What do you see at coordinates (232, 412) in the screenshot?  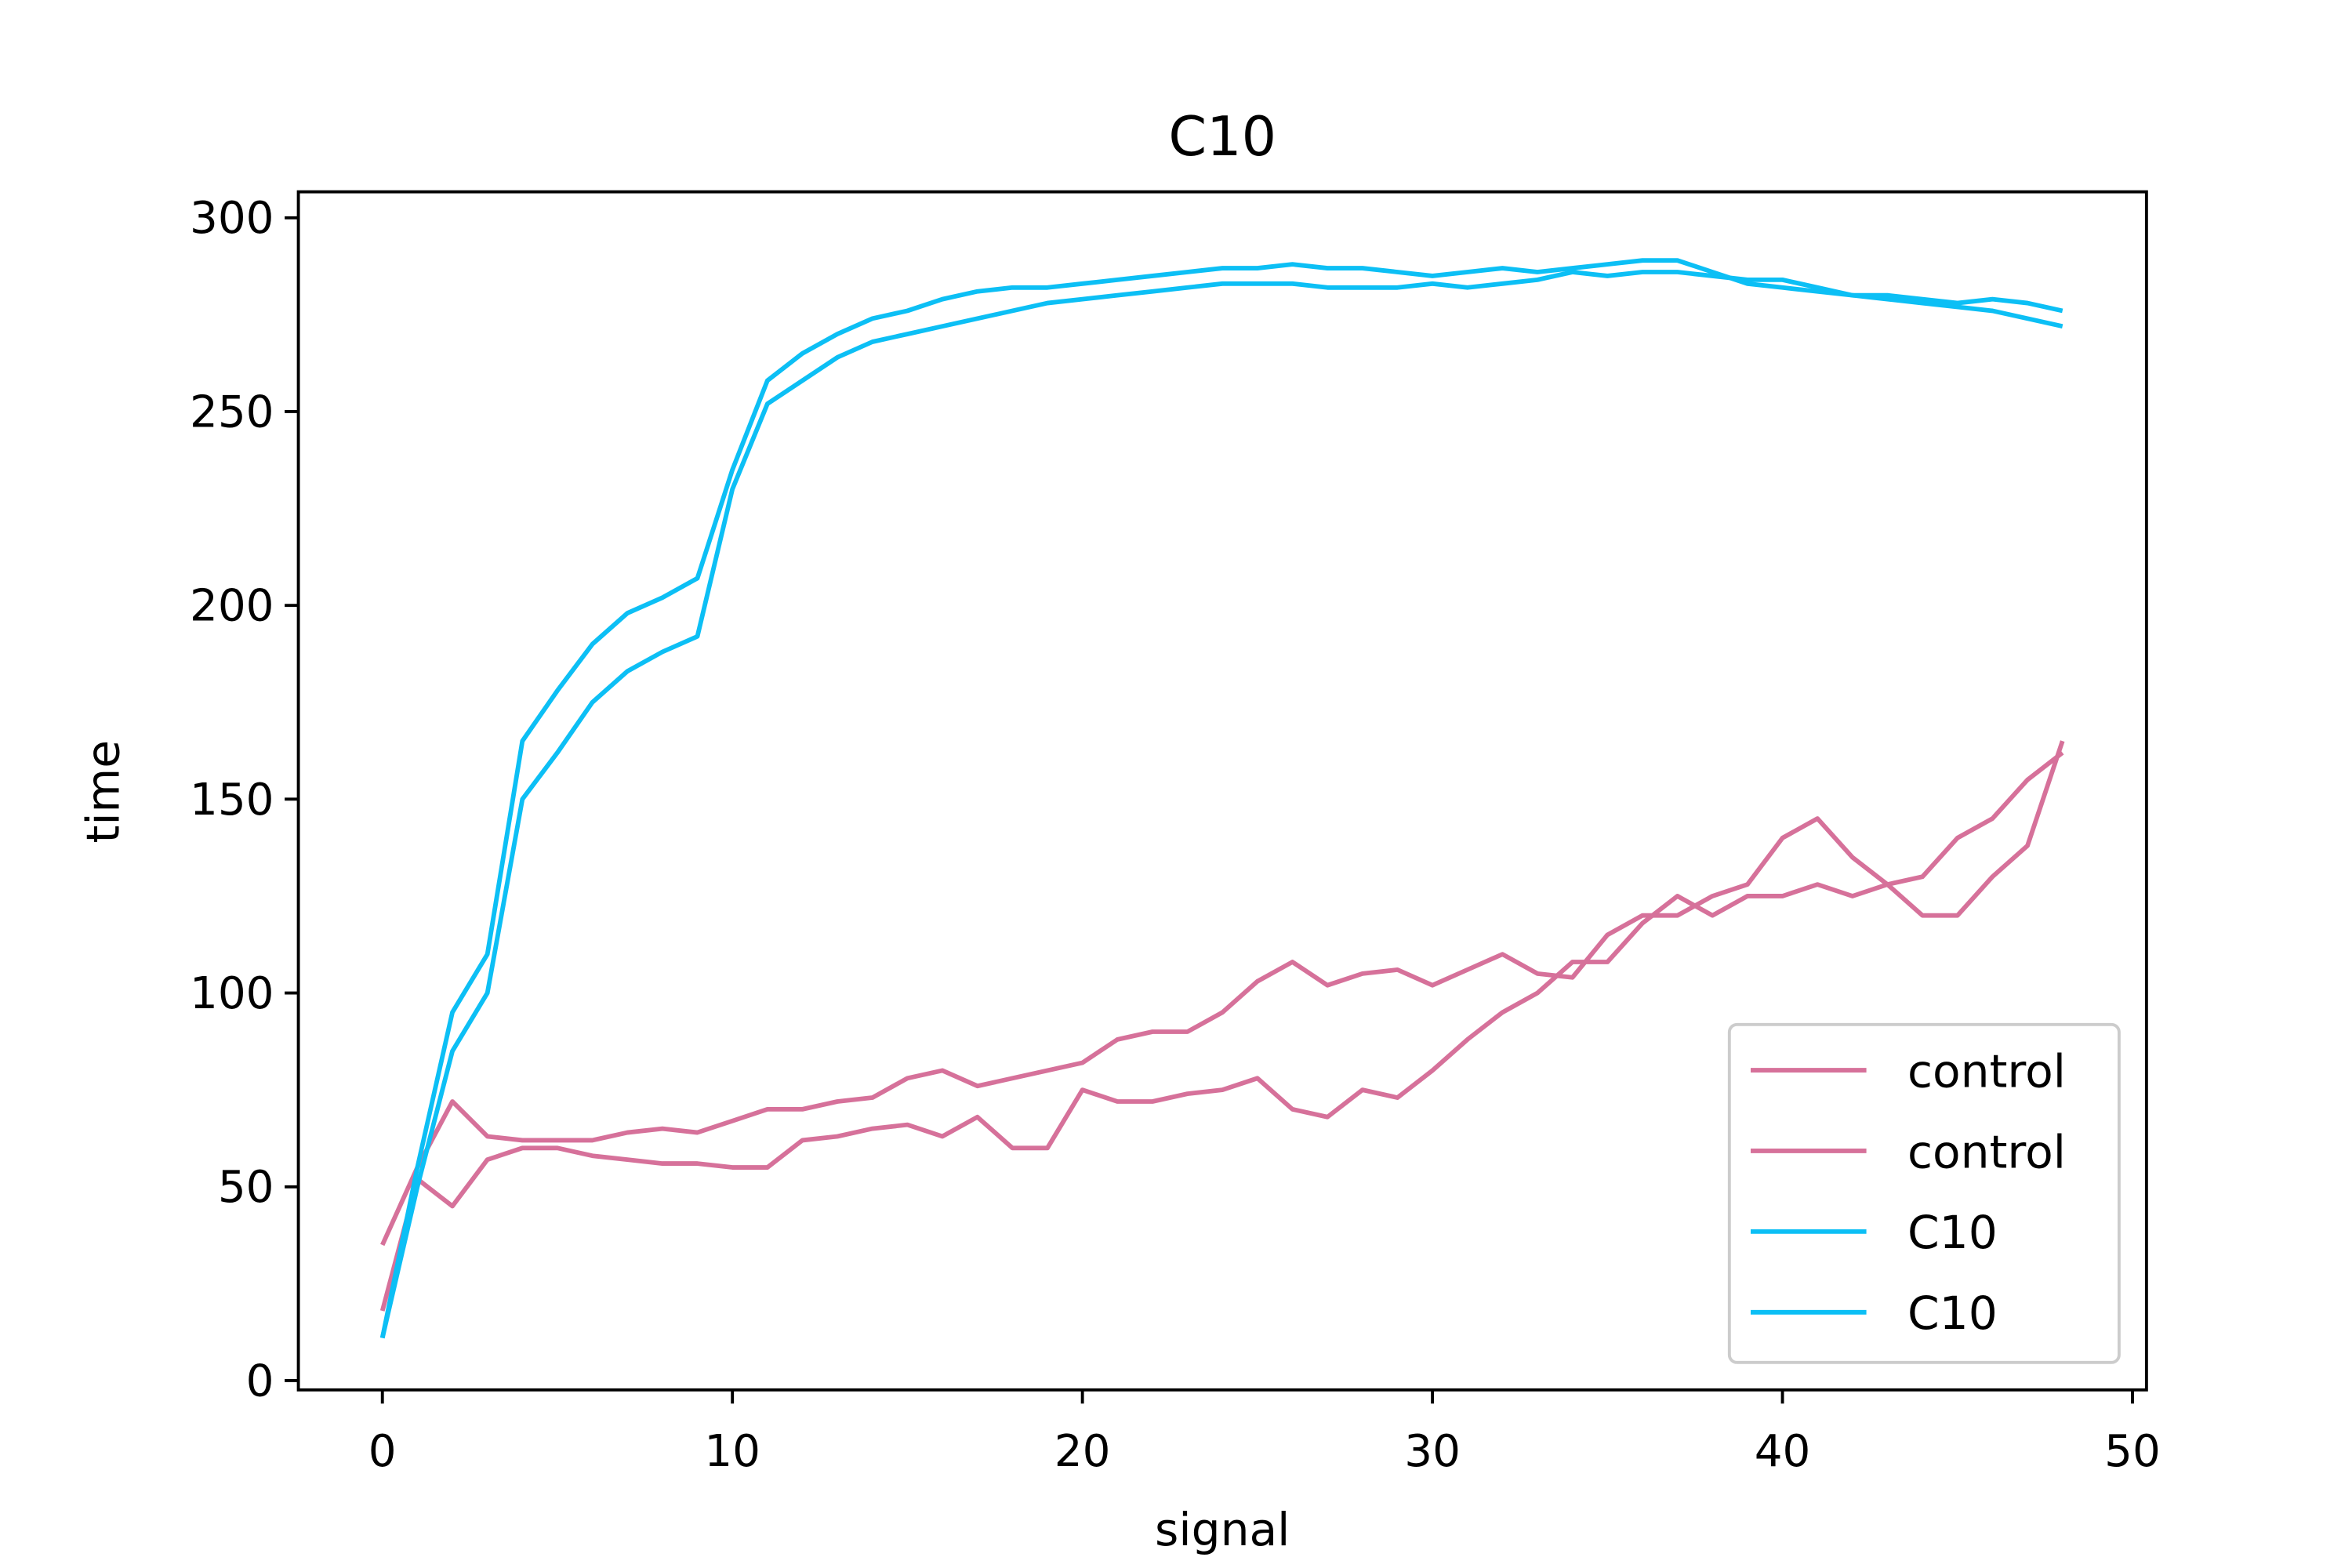 I see `y-tick-label: 250` at bounding box center [232, 412].